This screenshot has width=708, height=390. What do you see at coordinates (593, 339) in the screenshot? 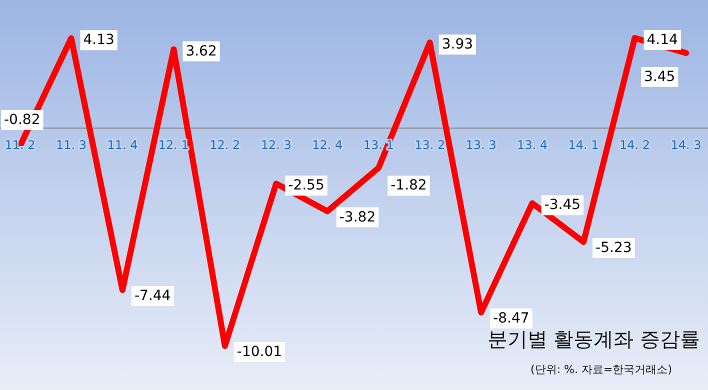
I see `text: 분기별 활동계좌 증감률` at bounding box center [593, 339].